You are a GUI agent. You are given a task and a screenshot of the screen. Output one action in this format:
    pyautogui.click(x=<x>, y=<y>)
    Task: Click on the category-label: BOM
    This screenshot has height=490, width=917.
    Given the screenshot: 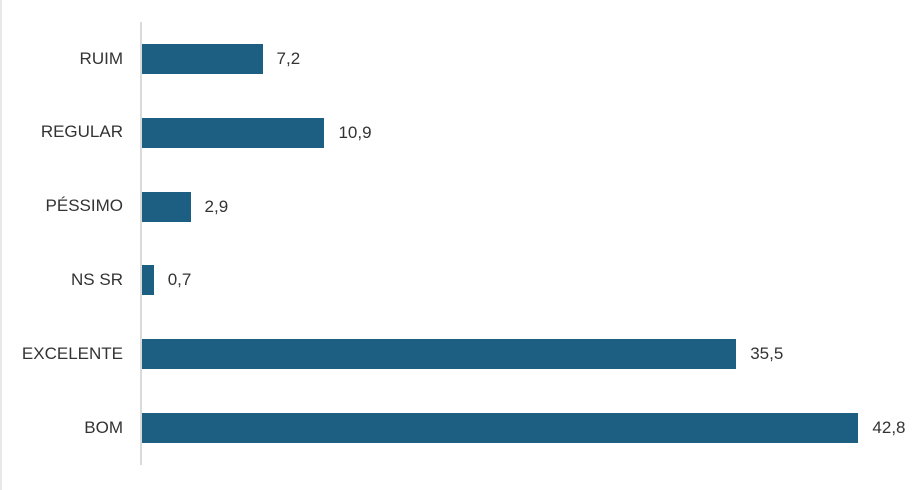 What is the action you would take?
    pyautogui.click(x=103, y=427)
    